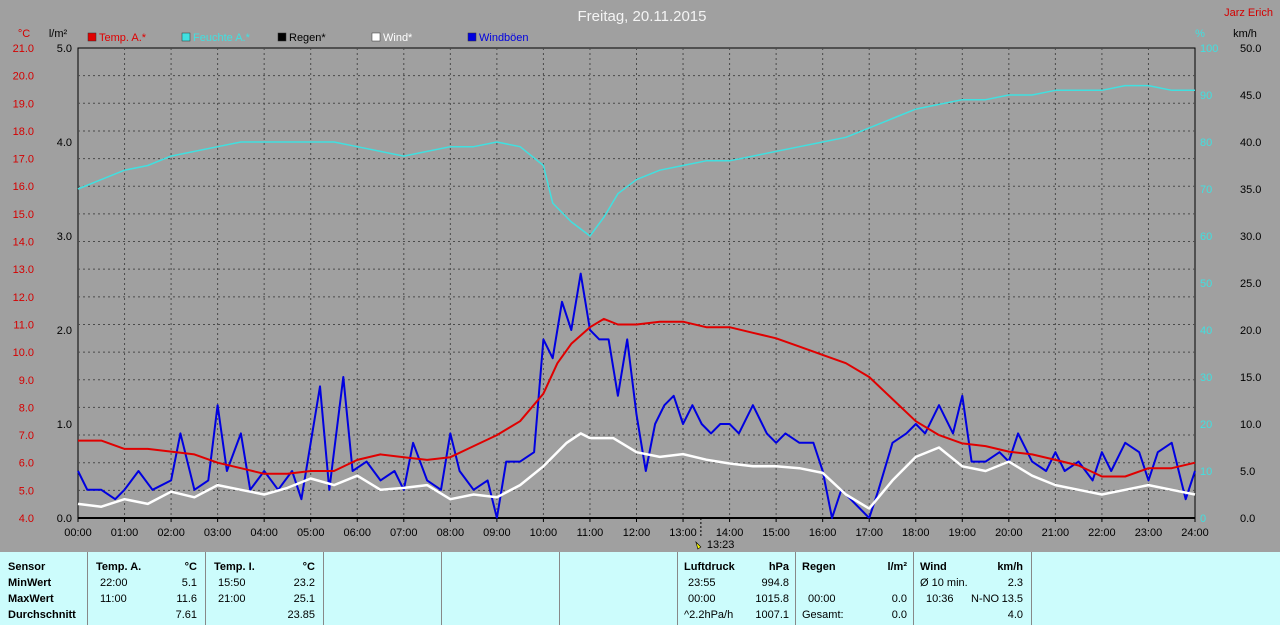 The height and width of the screenshot is (625, 1280). What do you see at coordinates (933, 567) in the screenshot?
I see `wind-header: Wind` at bounding box center [933, 567].